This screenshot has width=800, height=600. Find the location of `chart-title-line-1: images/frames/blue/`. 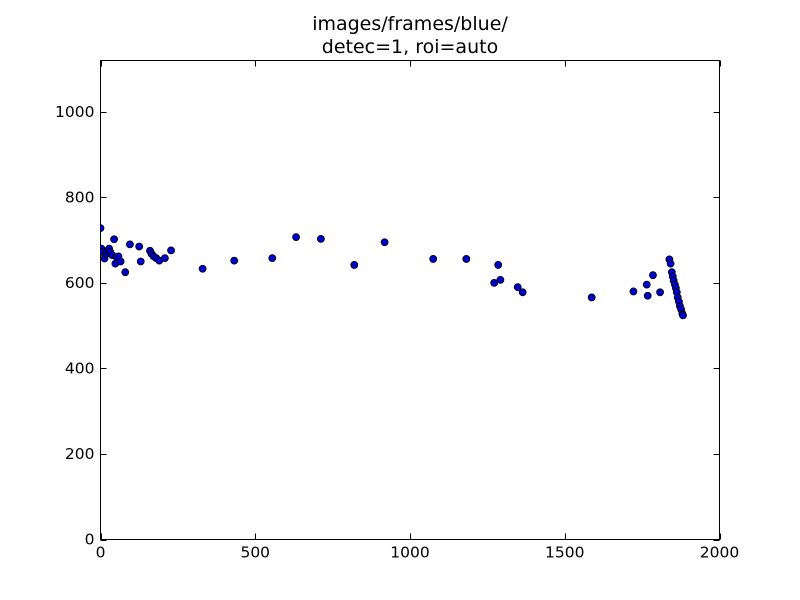

chart-title-line-1: images/frames/blue/ is located at coordinates (410, 24).